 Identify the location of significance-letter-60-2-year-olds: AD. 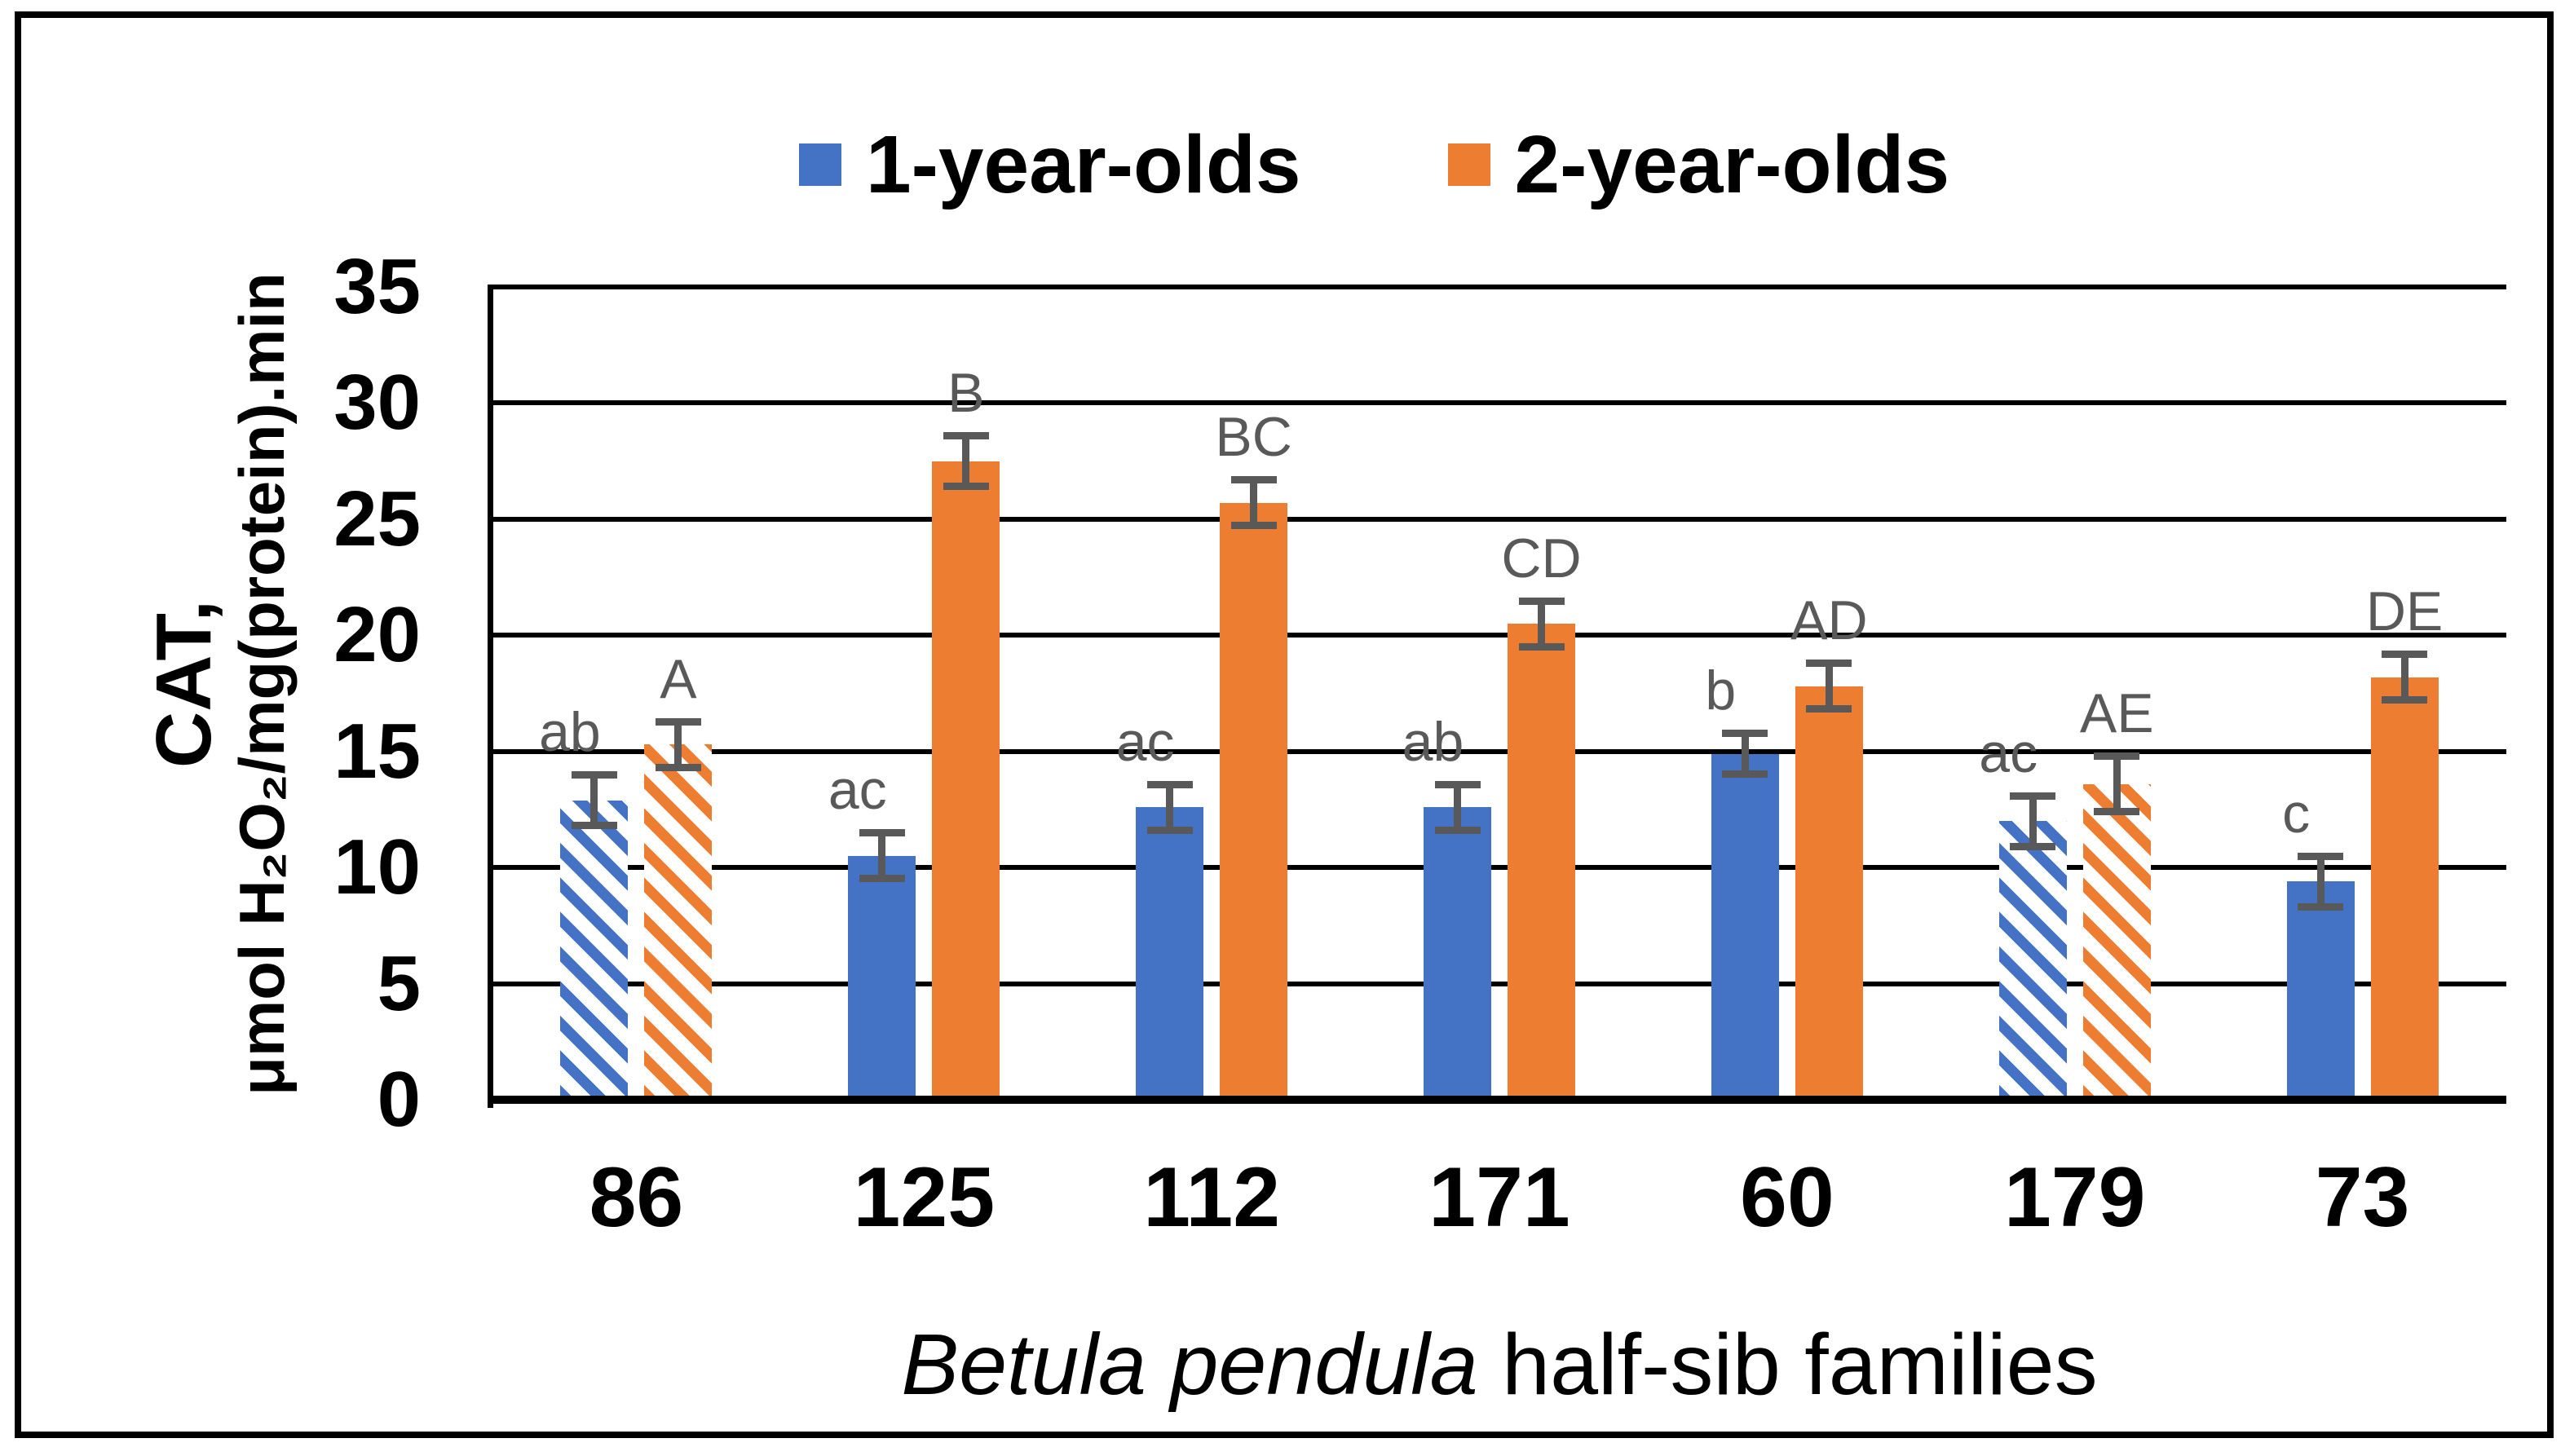
(1829, 621).